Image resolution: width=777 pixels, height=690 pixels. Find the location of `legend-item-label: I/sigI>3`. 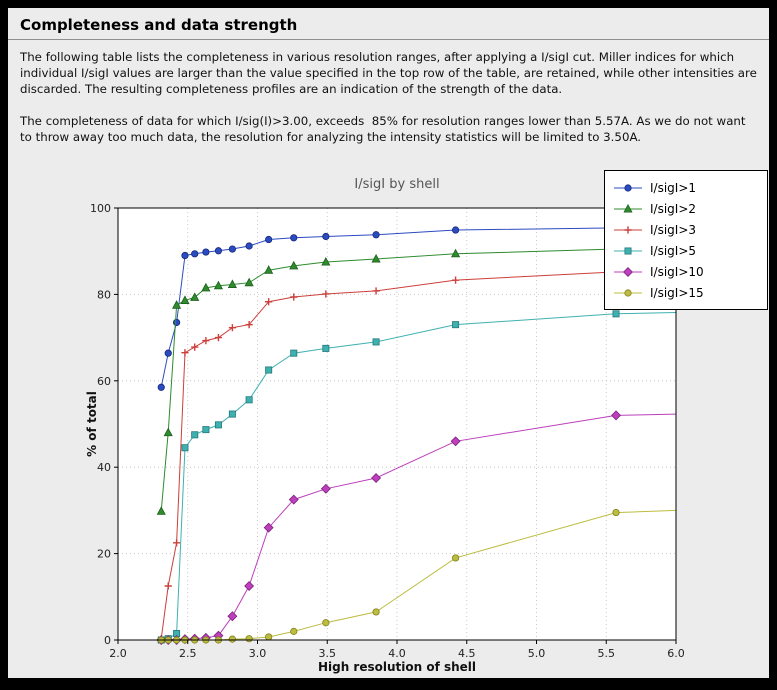

legend-item-label: I/sigI>3 is located at coordinates (673, 229).